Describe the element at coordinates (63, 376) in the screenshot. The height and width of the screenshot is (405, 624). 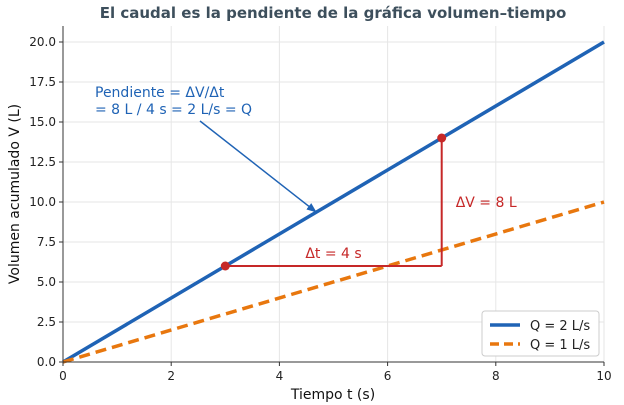
I see `x-tick-label: 0` at that location.